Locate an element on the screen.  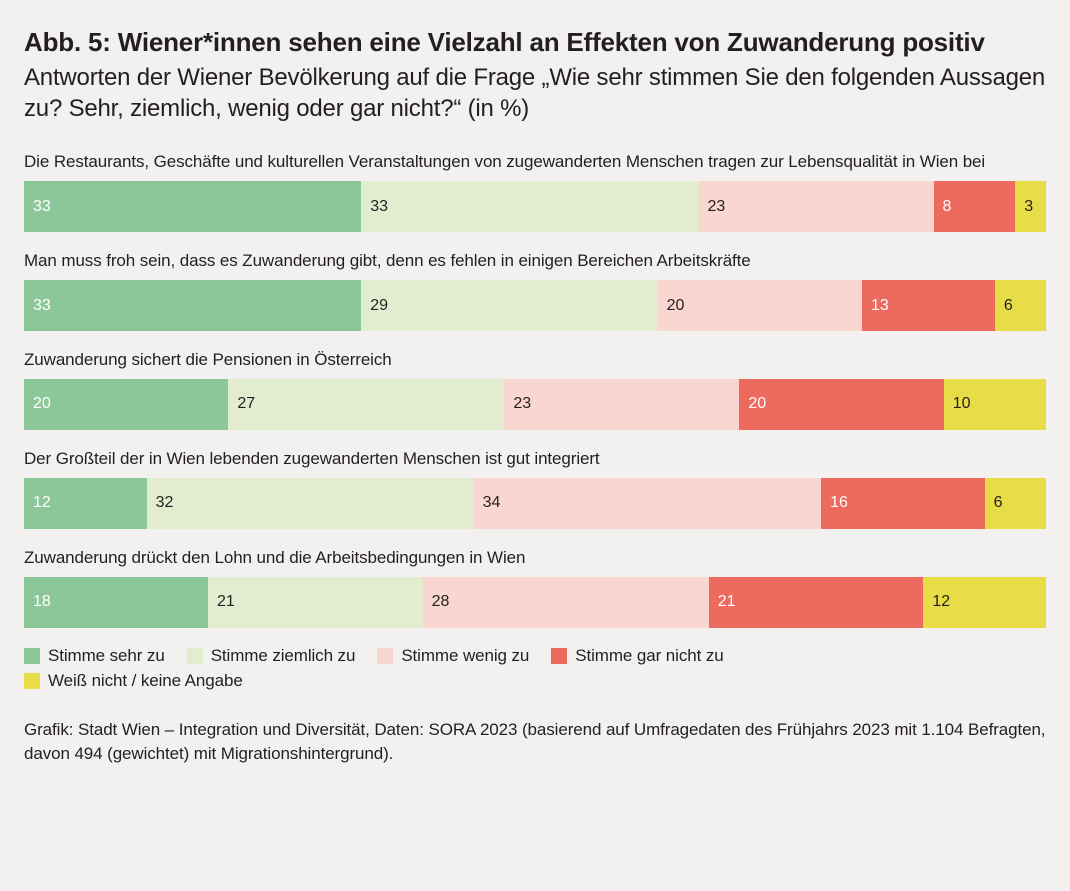
legend-item: Stimme wenig zu is located at coordinates (453, 656).